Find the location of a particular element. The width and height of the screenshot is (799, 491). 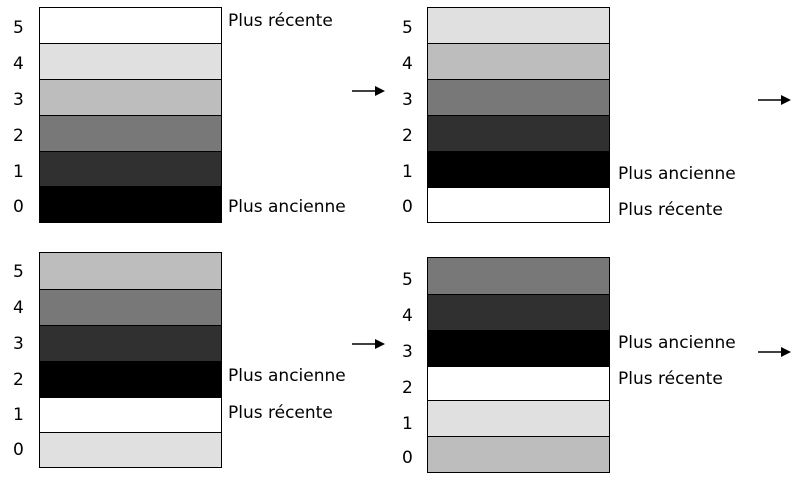

stack-bottom-left is located at coordinates (130, 360).